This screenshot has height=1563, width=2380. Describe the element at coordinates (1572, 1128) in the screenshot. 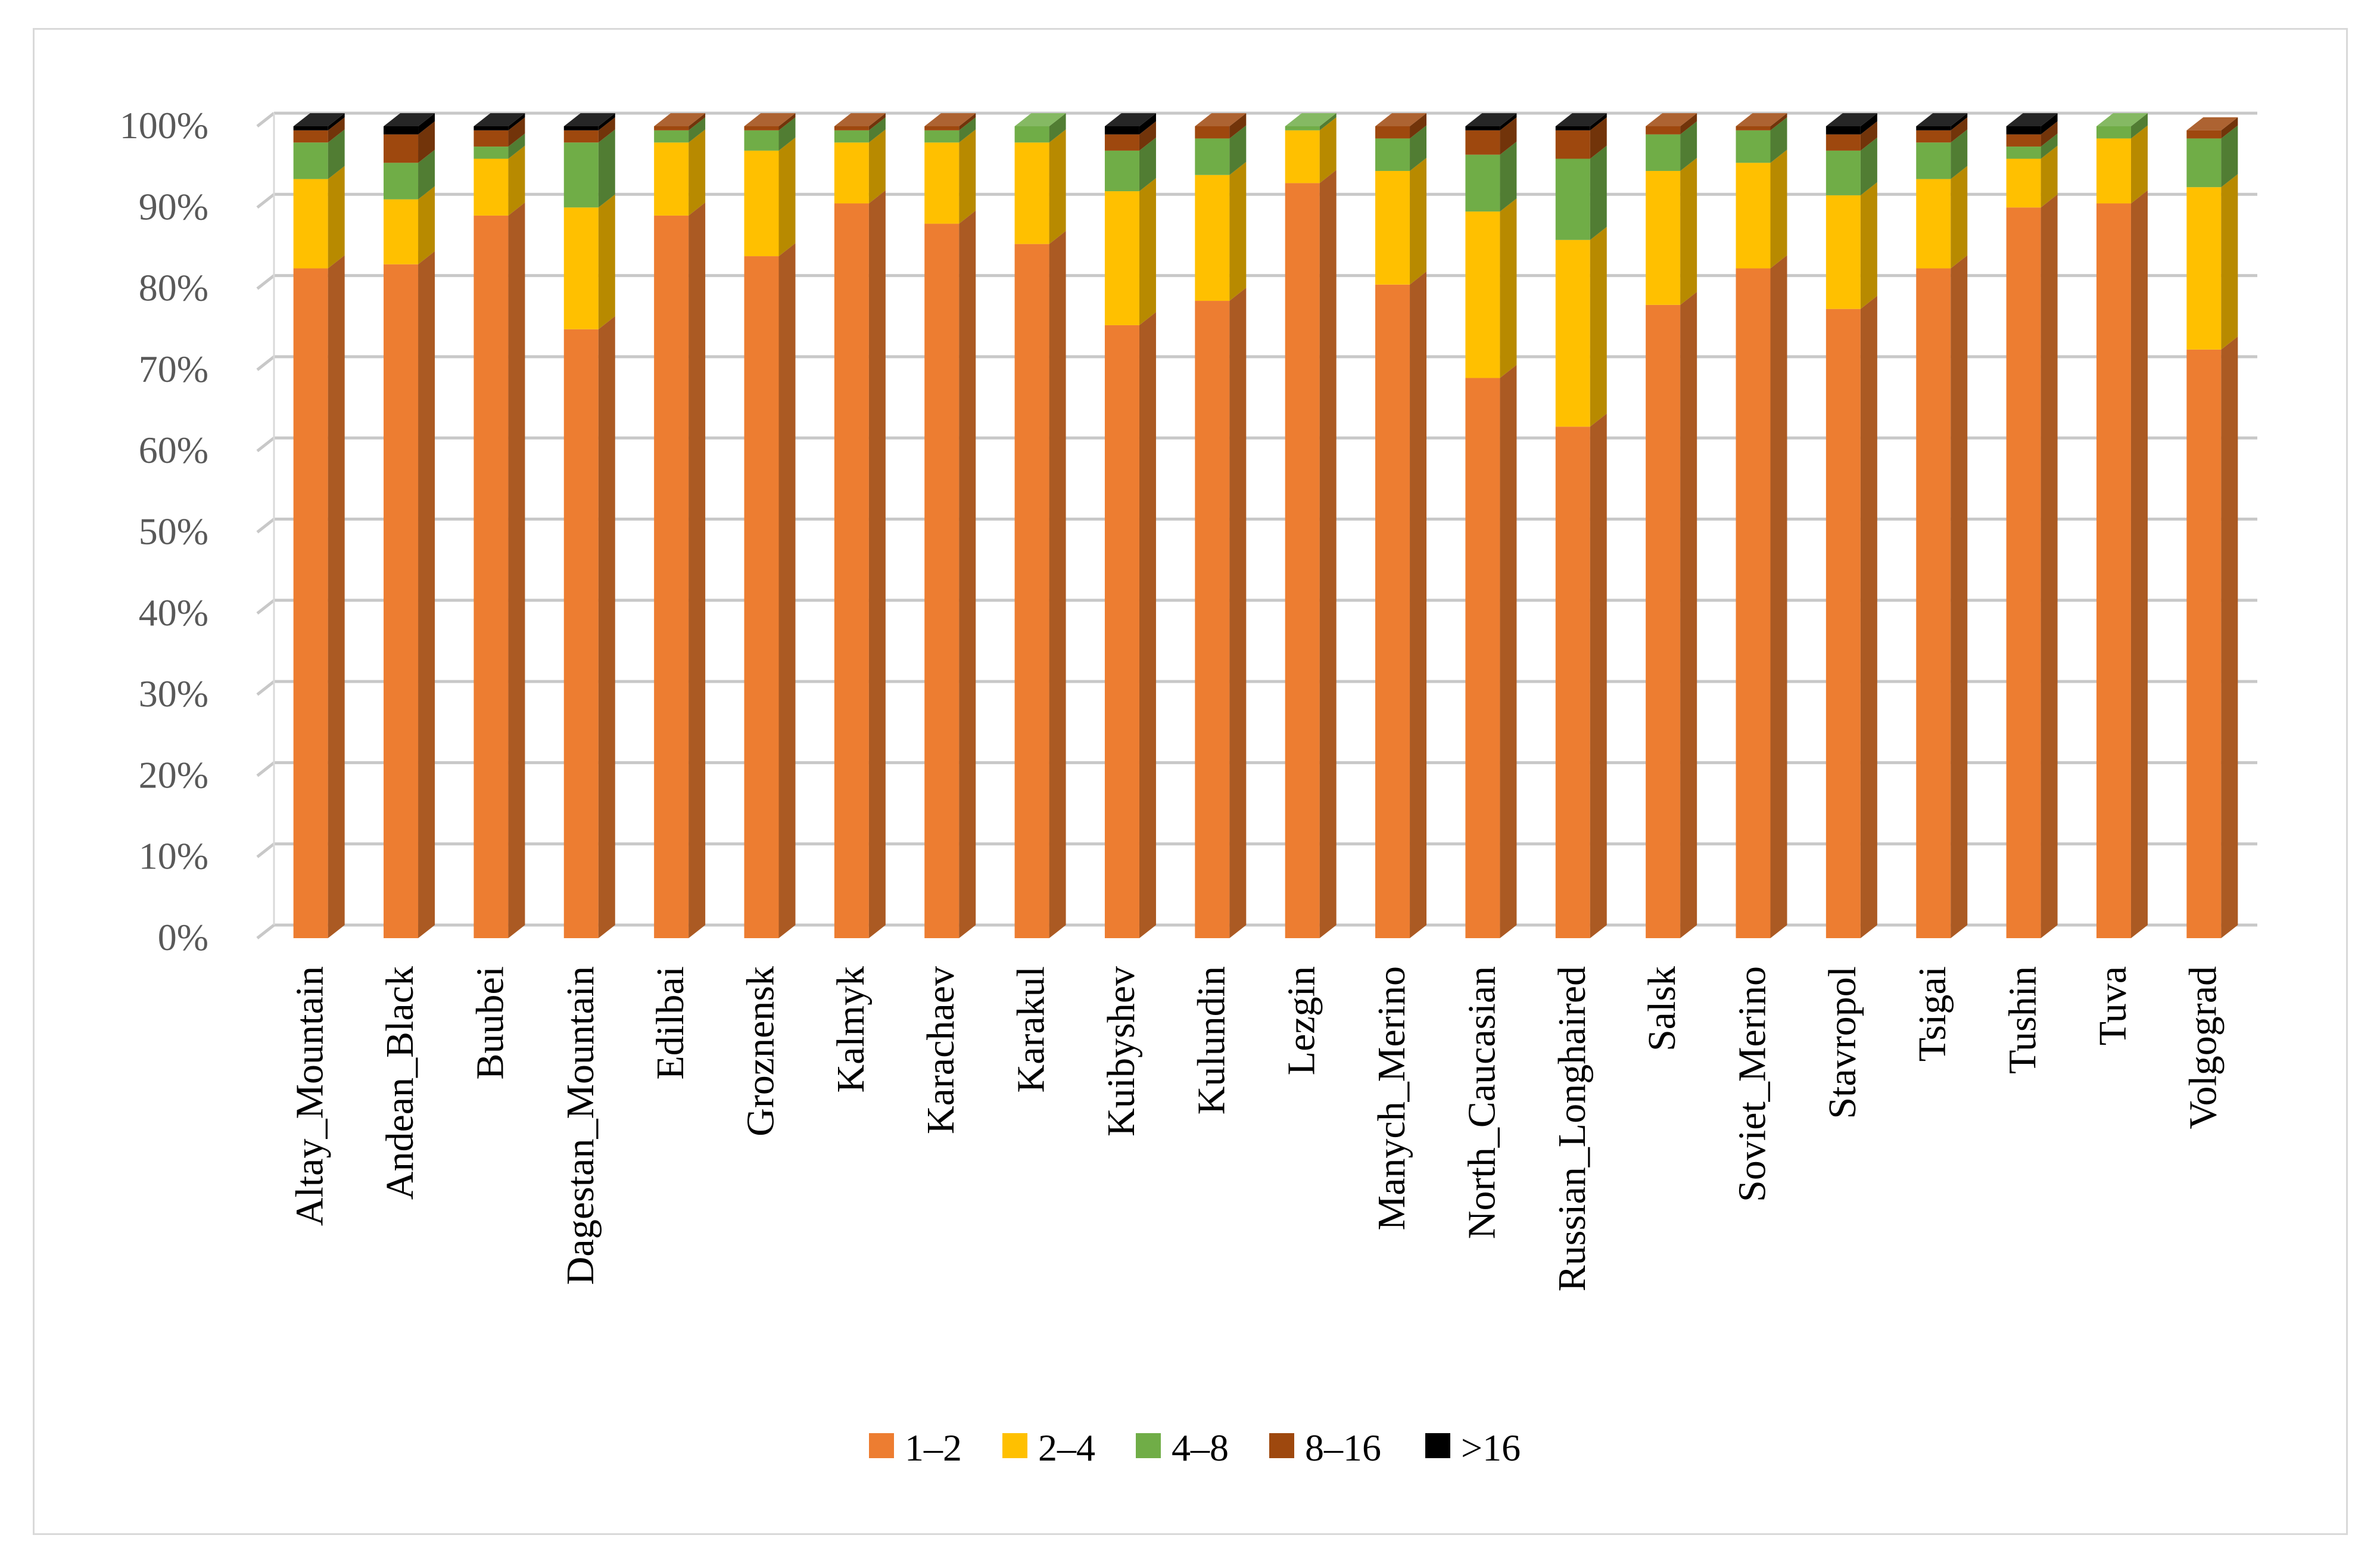

I see `x-category-label: Russian_Longhaired` at that location.